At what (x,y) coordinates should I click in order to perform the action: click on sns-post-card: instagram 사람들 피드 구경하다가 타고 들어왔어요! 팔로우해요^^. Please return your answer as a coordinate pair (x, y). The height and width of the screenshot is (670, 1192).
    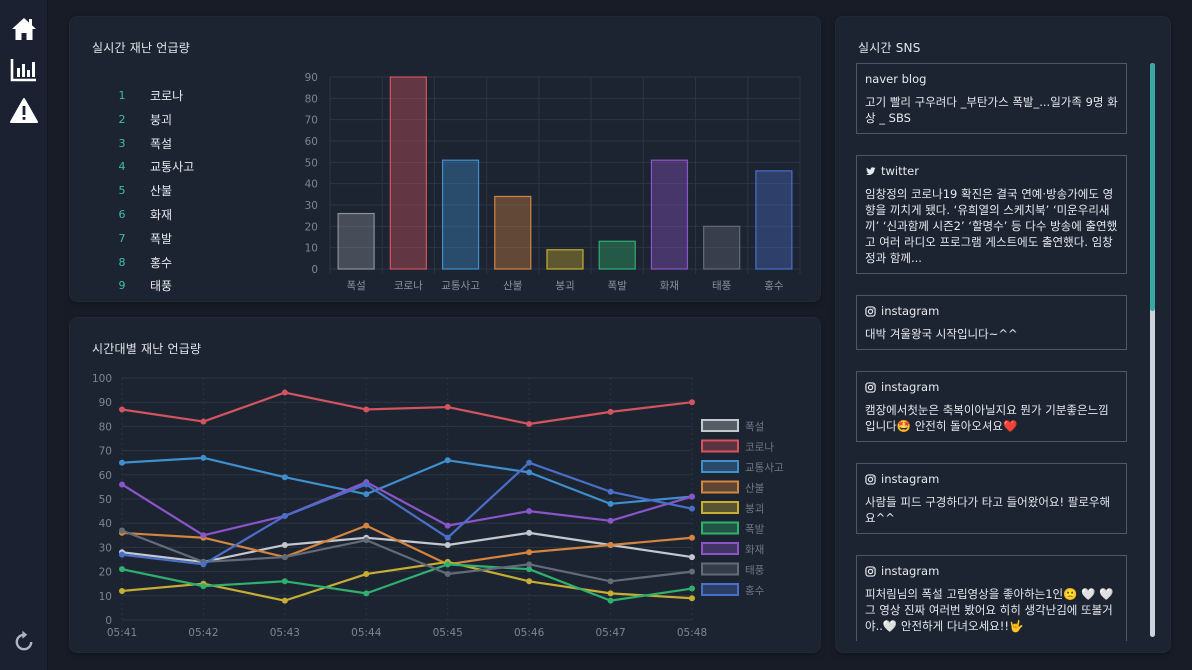
    Looking at the image, I should click on (991, 498).